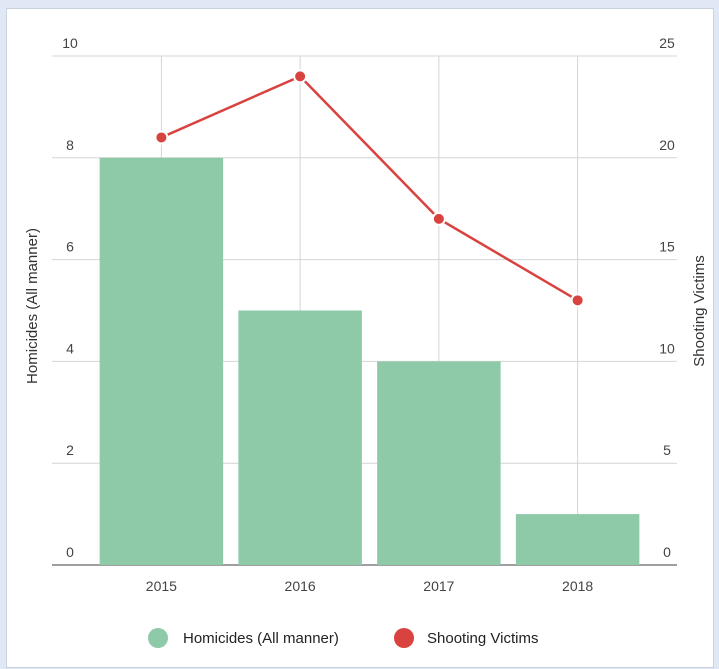 The height and width of the screenshot is (669, 719). I want to click on y-tick-label-left: 4, so click(70, 348).